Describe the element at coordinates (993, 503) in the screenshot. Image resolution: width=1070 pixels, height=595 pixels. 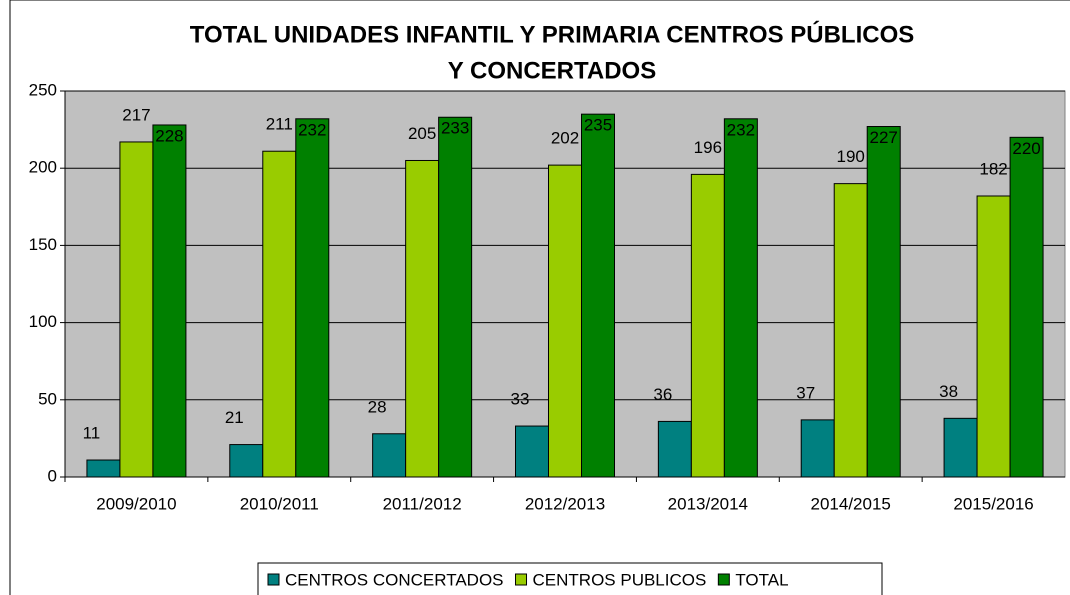
I see `x-tick-label: 2015/2016` at that location.